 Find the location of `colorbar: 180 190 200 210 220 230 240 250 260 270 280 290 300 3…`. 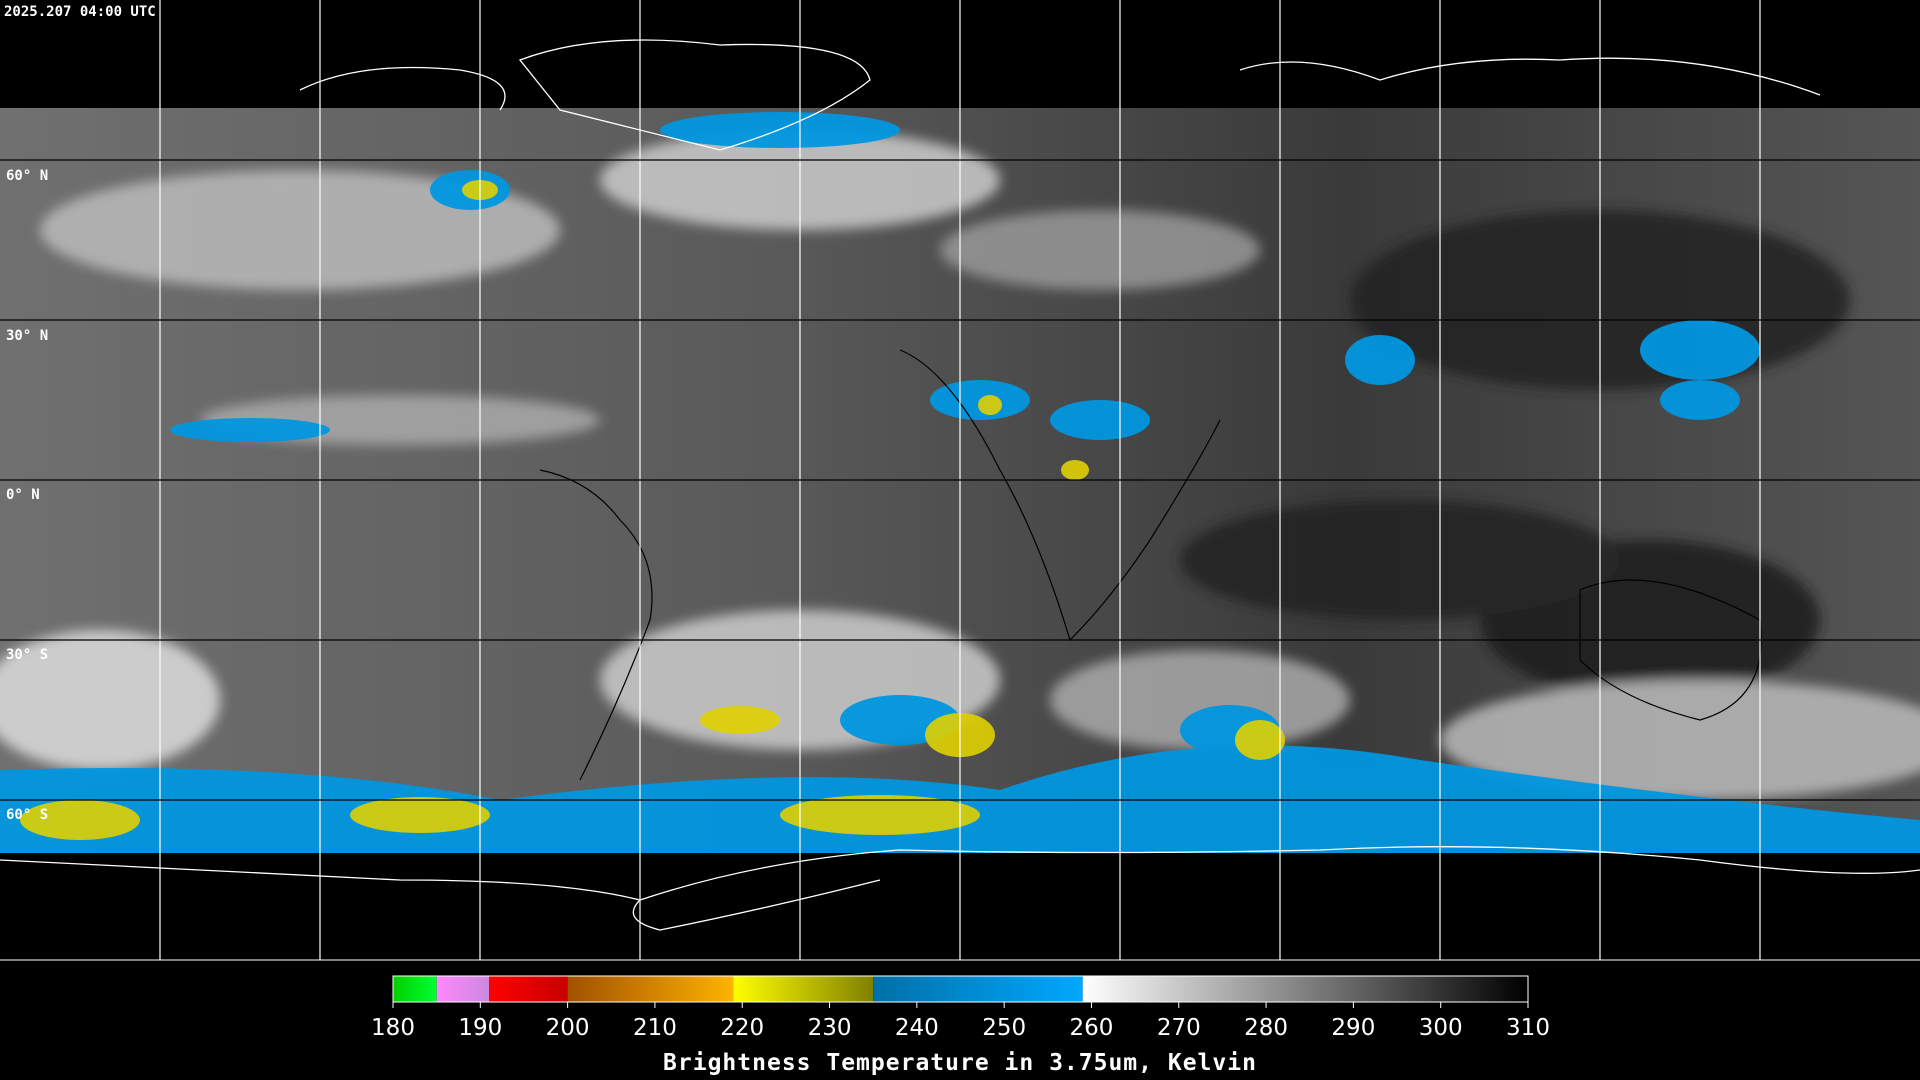

colorbar: 180 190 200 210 220 230 240 250 260 270 280 290 300 3… is located at coordinates (960, 1008).